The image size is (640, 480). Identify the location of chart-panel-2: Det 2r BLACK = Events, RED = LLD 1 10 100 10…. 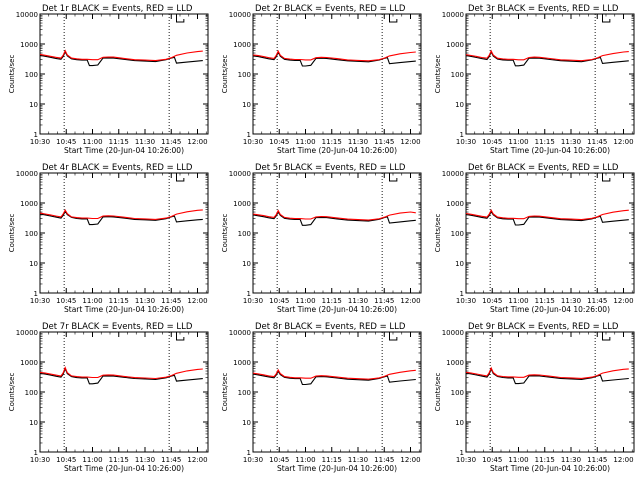
(321, 79).